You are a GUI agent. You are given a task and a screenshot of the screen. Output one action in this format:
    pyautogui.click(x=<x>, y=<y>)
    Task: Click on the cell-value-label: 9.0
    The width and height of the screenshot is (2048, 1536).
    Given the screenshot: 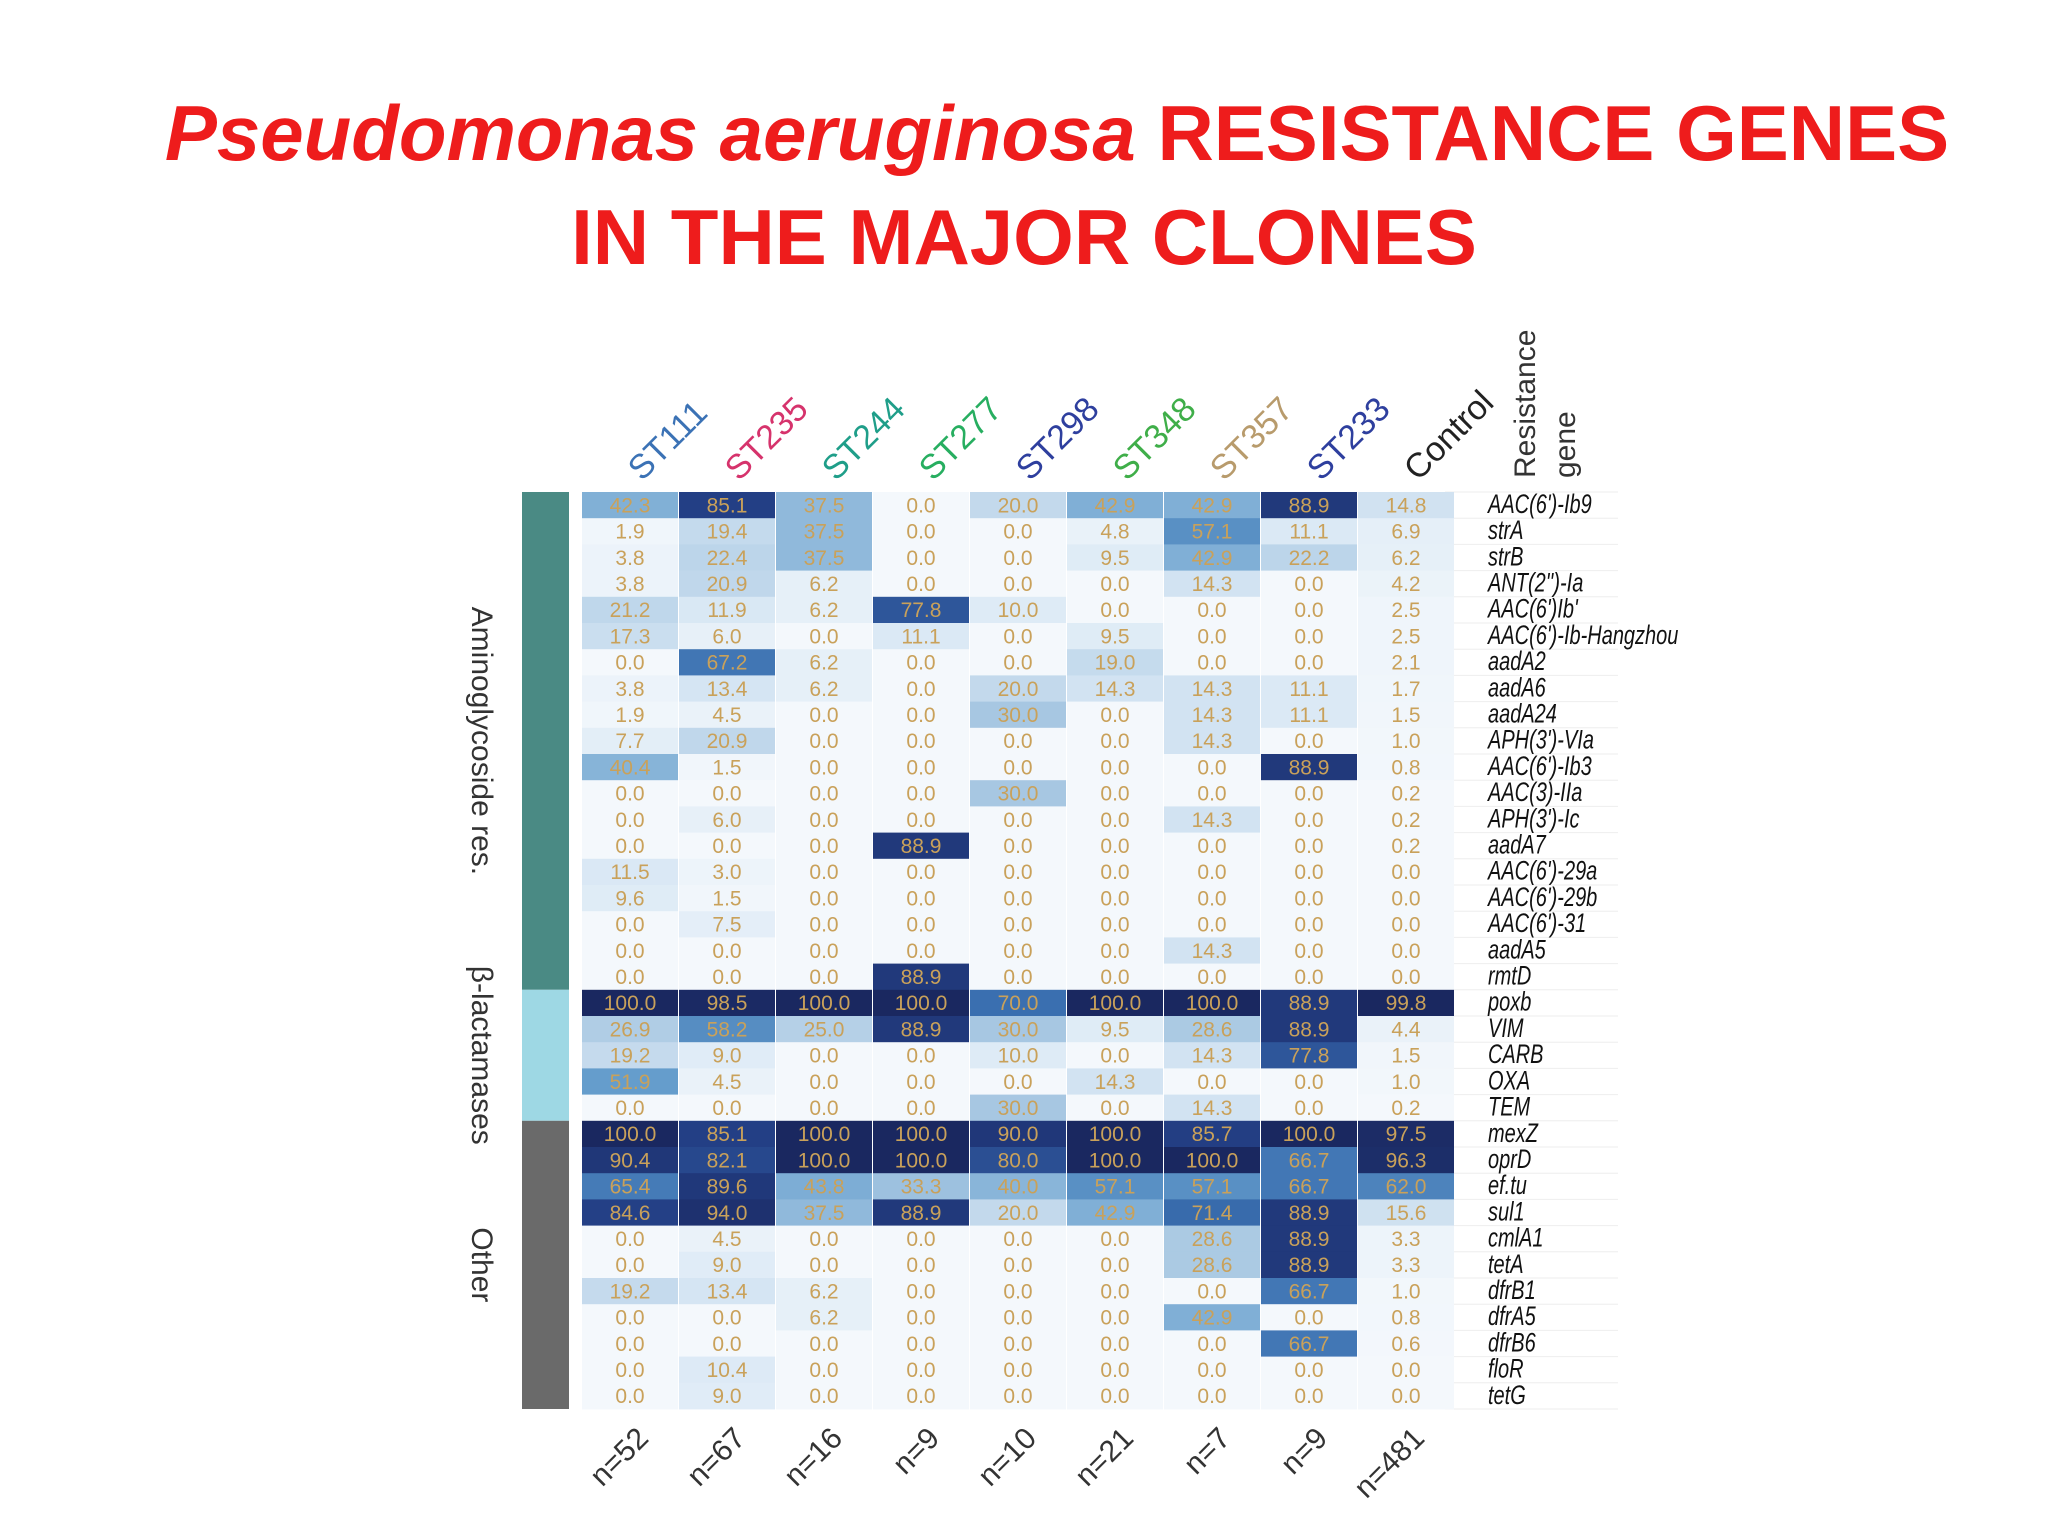 What is the action you would take?
    pyautogui.click(x=726, y=1396)
    